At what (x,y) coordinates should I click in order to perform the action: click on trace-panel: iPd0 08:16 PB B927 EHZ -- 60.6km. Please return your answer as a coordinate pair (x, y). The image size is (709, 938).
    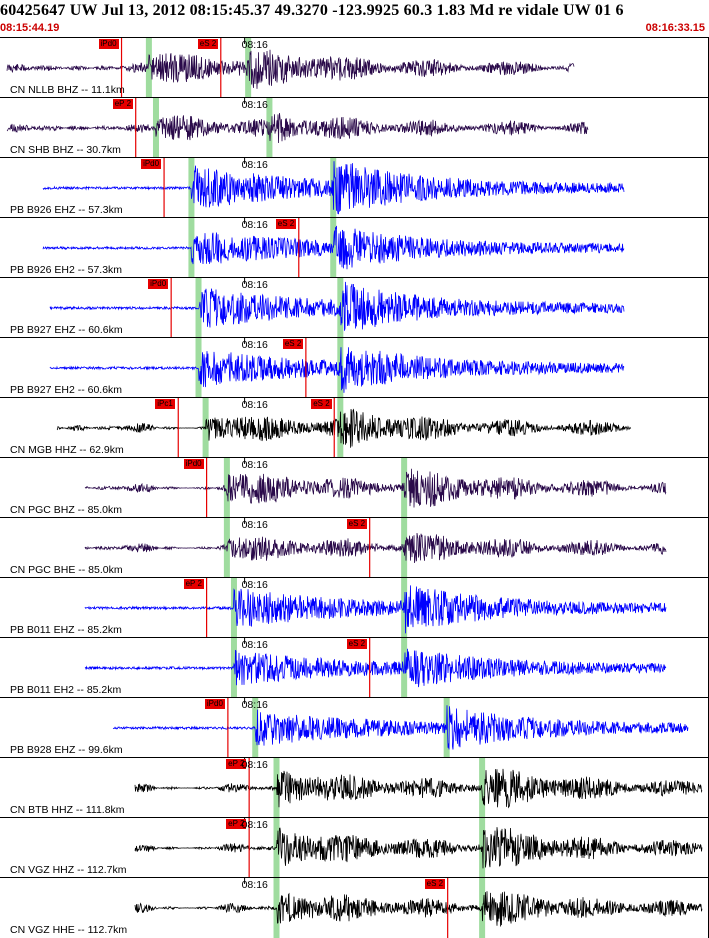
    Looking at the image, I should click on (354, 307).